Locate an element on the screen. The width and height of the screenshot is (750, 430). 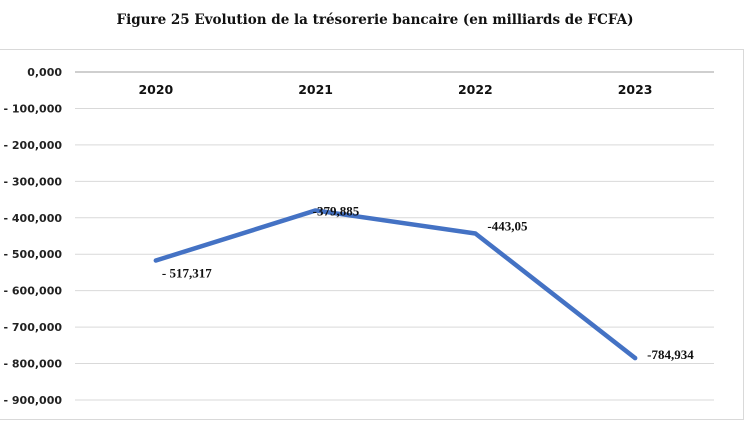
data-label: - 517,317 is located at coordinates (187, 273).